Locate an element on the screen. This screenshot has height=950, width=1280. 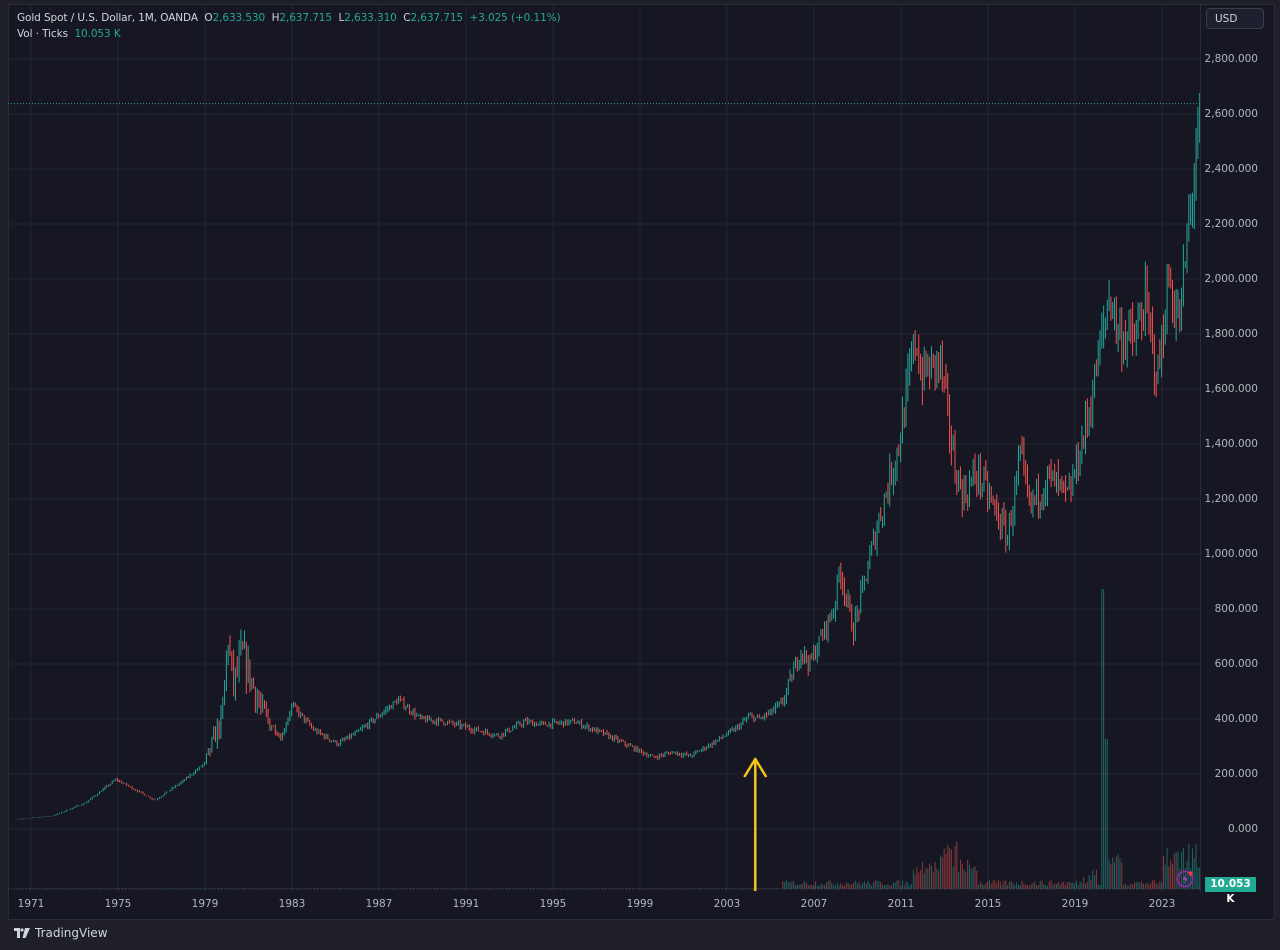
brand-name: TradingView is located at coordinates (71, 933).